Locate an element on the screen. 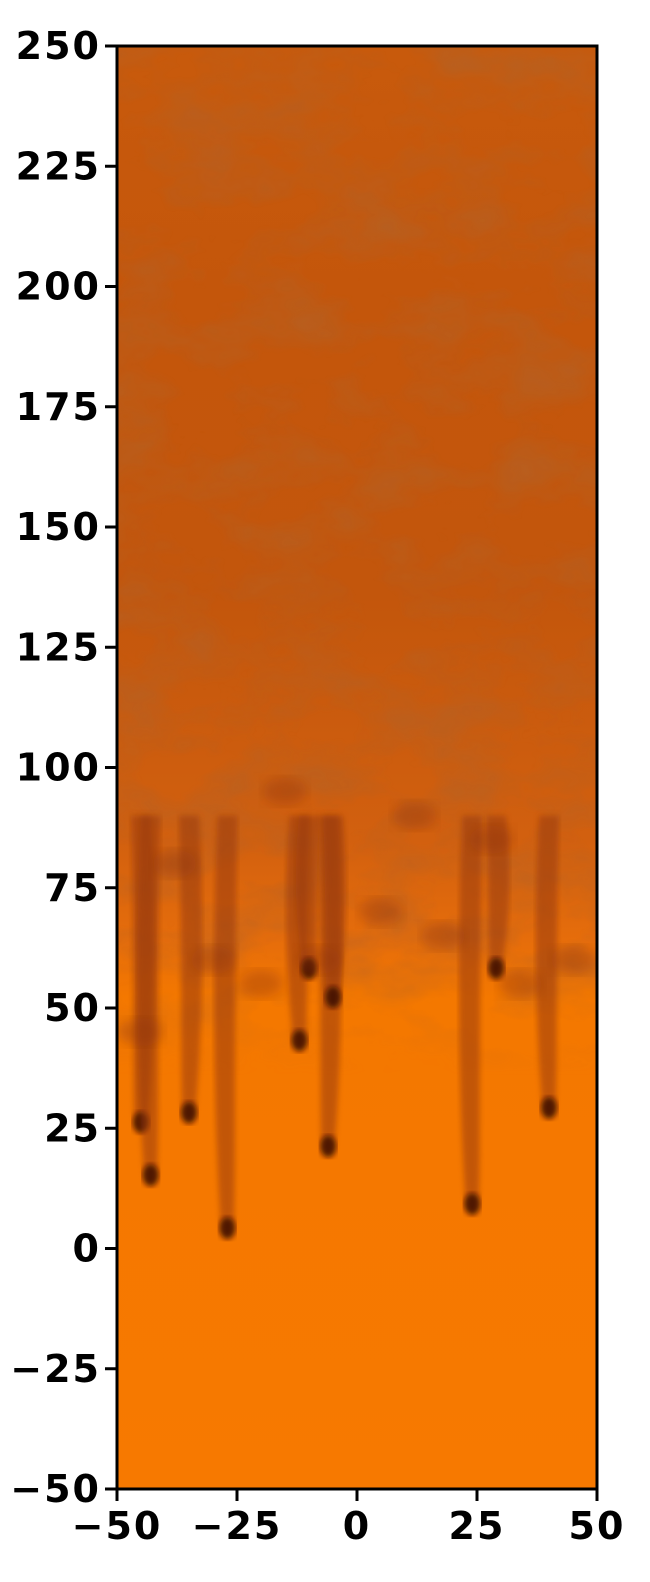 The width and height of the screenshot is (650, 1582). y-tick-label: 25 is located at coordinates (72, 1128).